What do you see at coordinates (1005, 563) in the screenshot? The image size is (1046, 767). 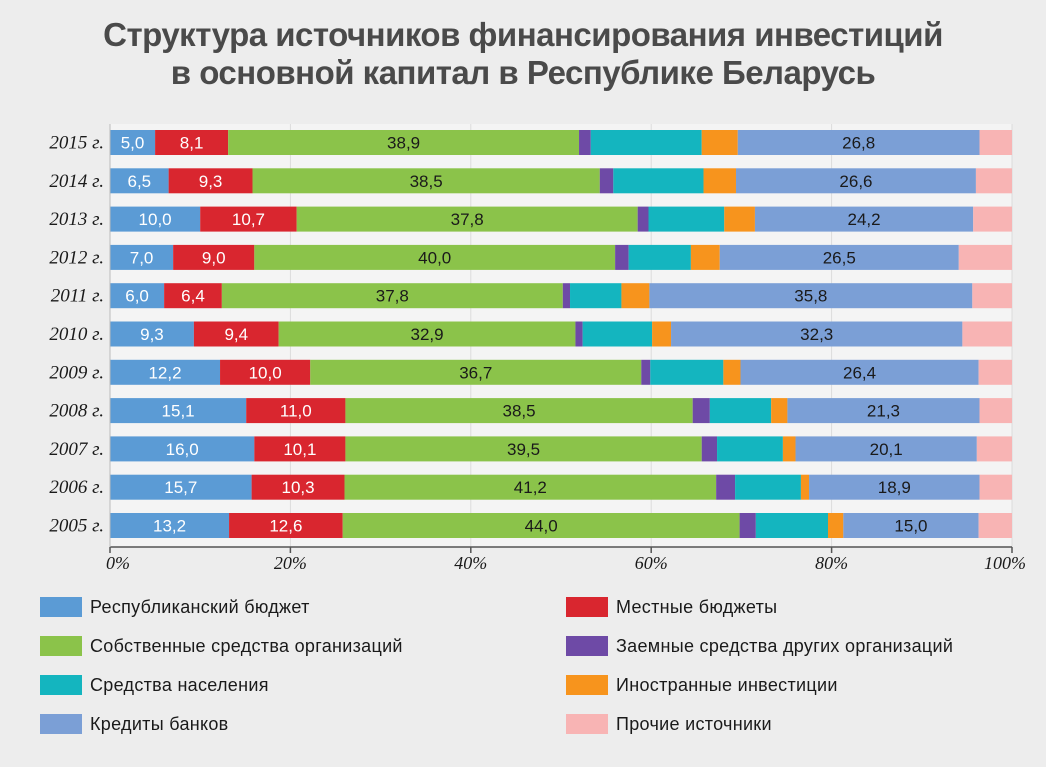 I see `x-tick-label: 100%` at bounding box center [1005, 563].